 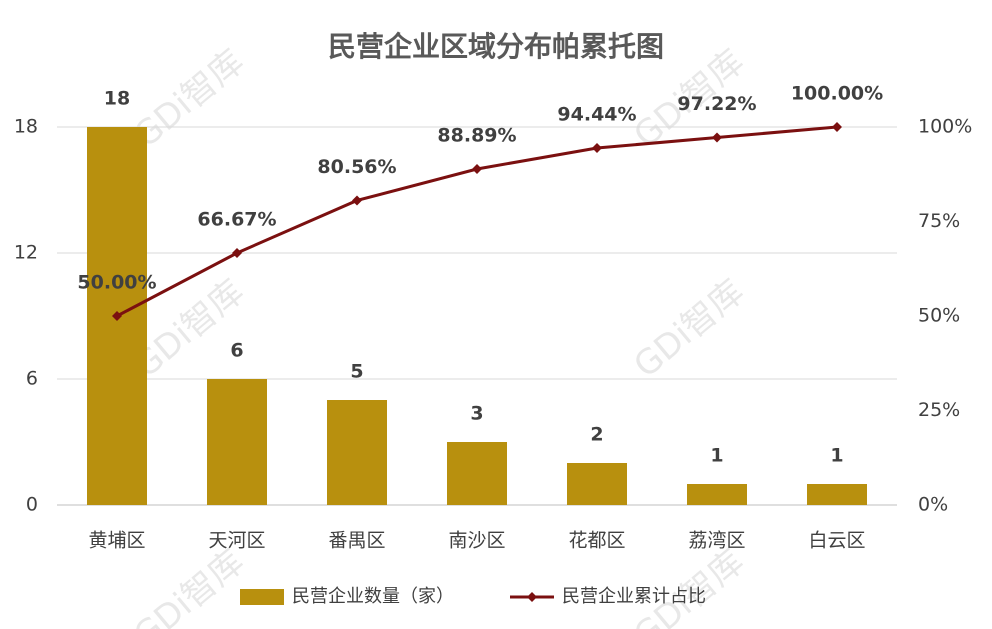 I want to click on legend-label: 民营企业累计占比, so click(x=634, y=596).